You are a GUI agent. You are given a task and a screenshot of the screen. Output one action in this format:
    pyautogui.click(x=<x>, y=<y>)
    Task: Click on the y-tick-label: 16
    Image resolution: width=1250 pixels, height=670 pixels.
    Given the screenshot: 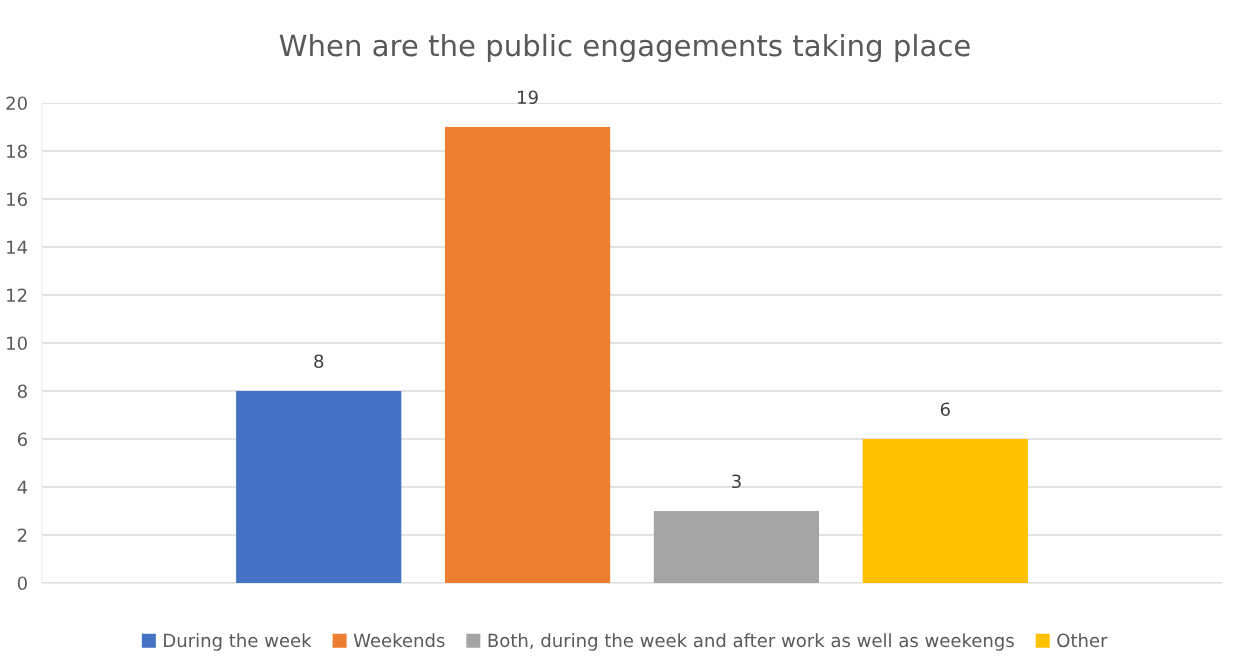 What is the action you would take?
    pyautogui.click(x=17, y=199)
    